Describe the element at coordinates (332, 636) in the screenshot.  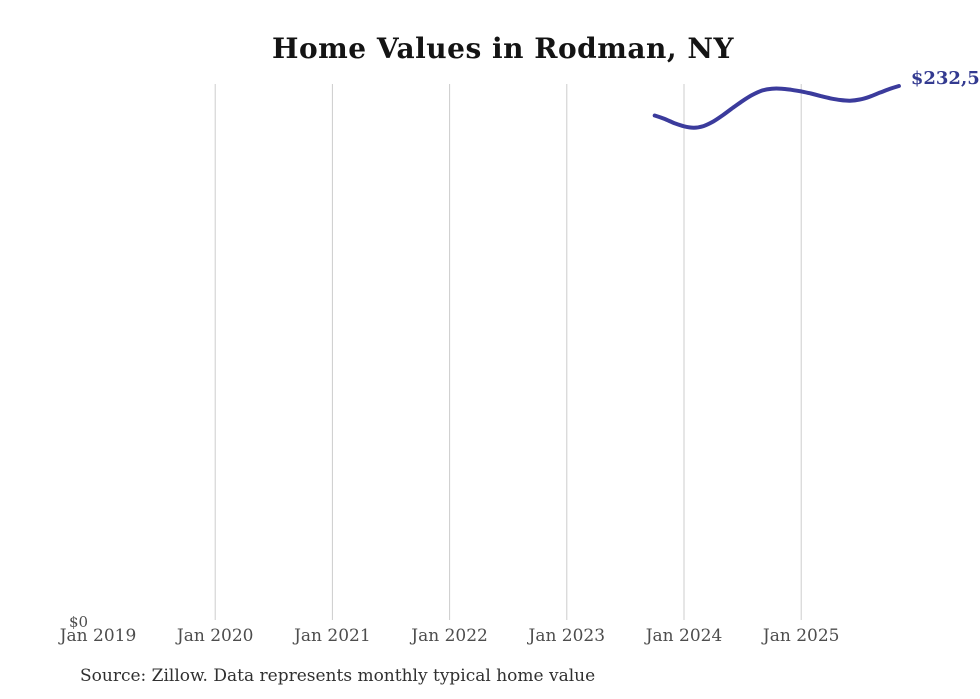
I see `x-tick-label-jan-2021: Jan 2021` at that location.